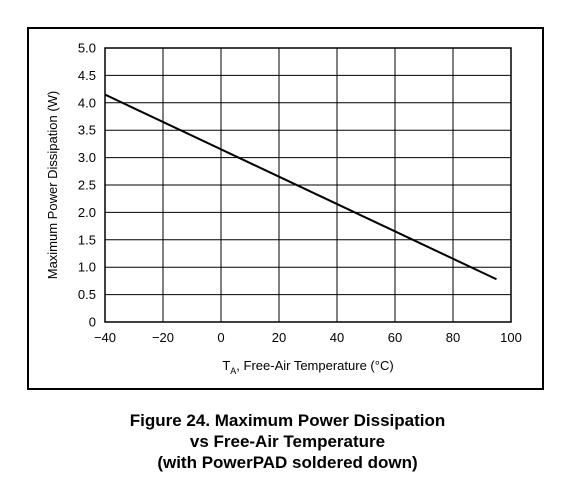 The height and width of the screenshot is (492, 575). I want to click on x-tick-label: 60, so click(395, 337).